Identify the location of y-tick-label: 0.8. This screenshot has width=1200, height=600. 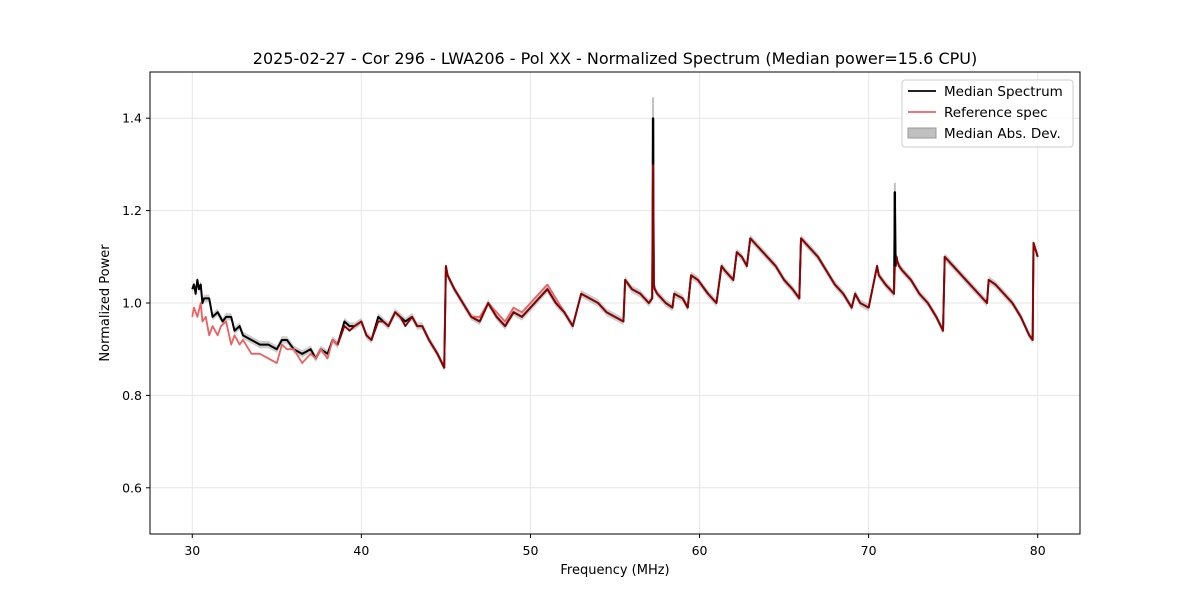
(132, 395).